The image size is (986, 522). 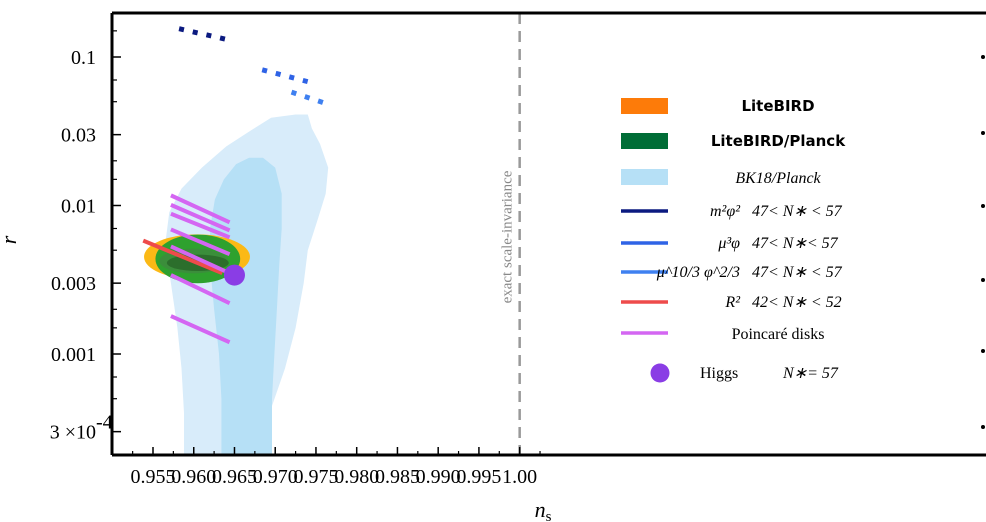 What do you see at coordinates (728, 243) in the screenshot?
I see `legend-mu3phi-label: μ³φ` at bounding box center [728, 243].